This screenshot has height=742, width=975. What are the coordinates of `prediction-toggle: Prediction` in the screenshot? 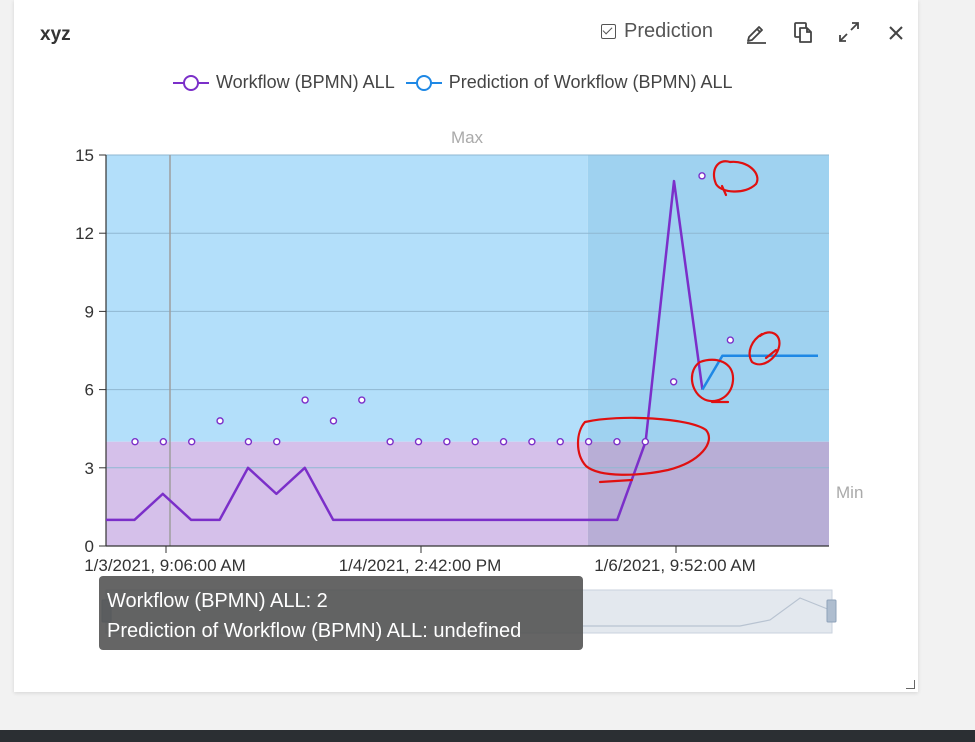 It's located at (657, 31).